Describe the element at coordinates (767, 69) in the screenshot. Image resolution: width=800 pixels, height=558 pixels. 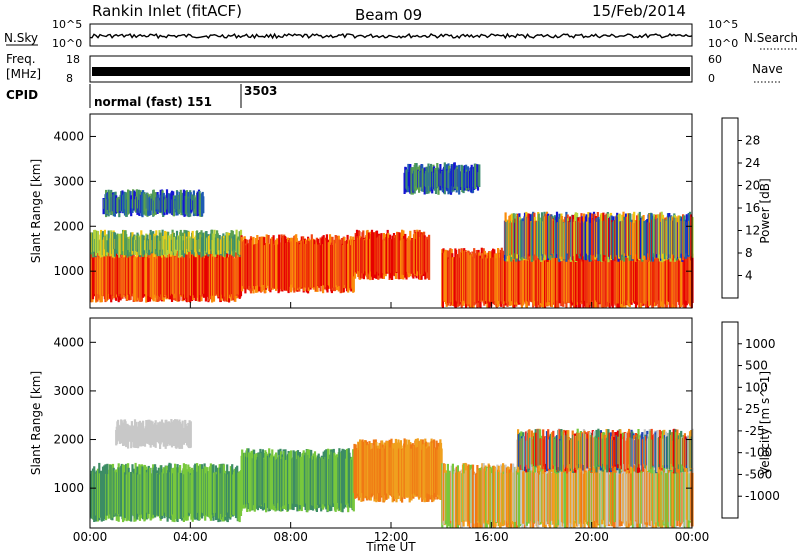
I see `nave-label: Nave` at that location.